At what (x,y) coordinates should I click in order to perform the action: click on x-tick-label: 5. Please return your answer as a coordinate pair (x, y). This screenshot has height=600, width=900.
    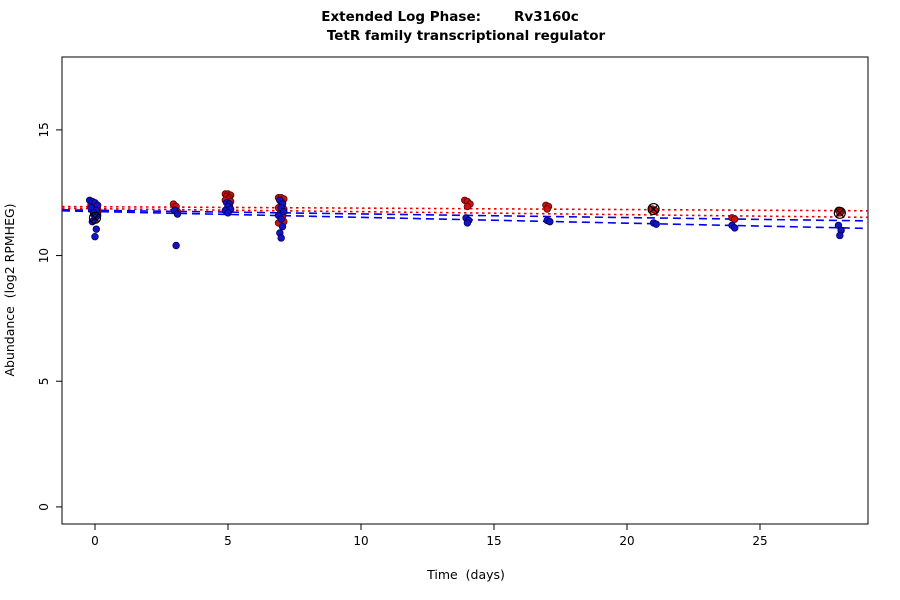
    Looking at the image, I should click on (228, 541).